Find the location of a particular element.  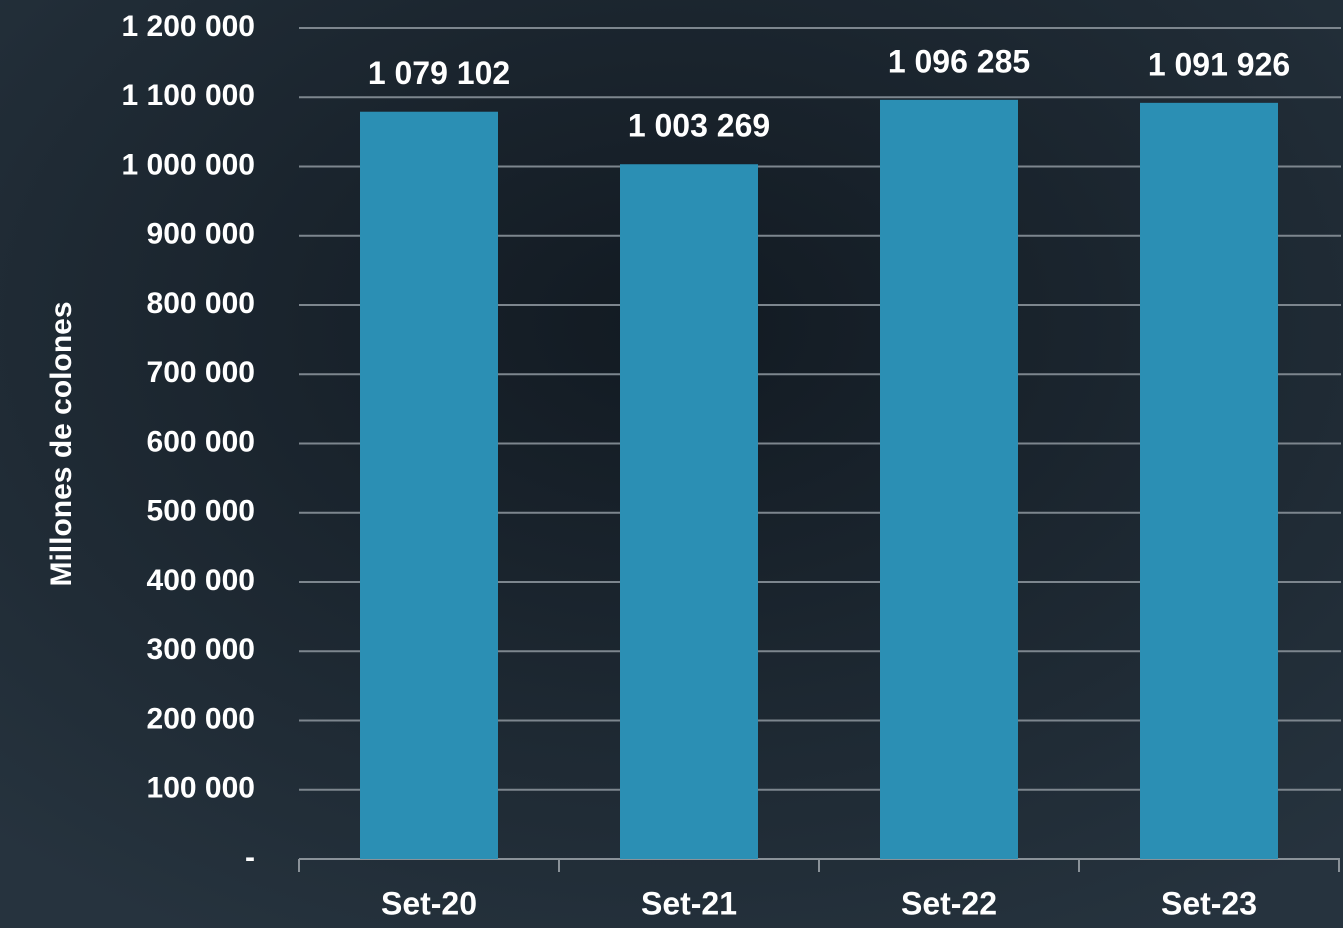

y-tick-label: 1 100 000 is located at coordinates (188, 95).